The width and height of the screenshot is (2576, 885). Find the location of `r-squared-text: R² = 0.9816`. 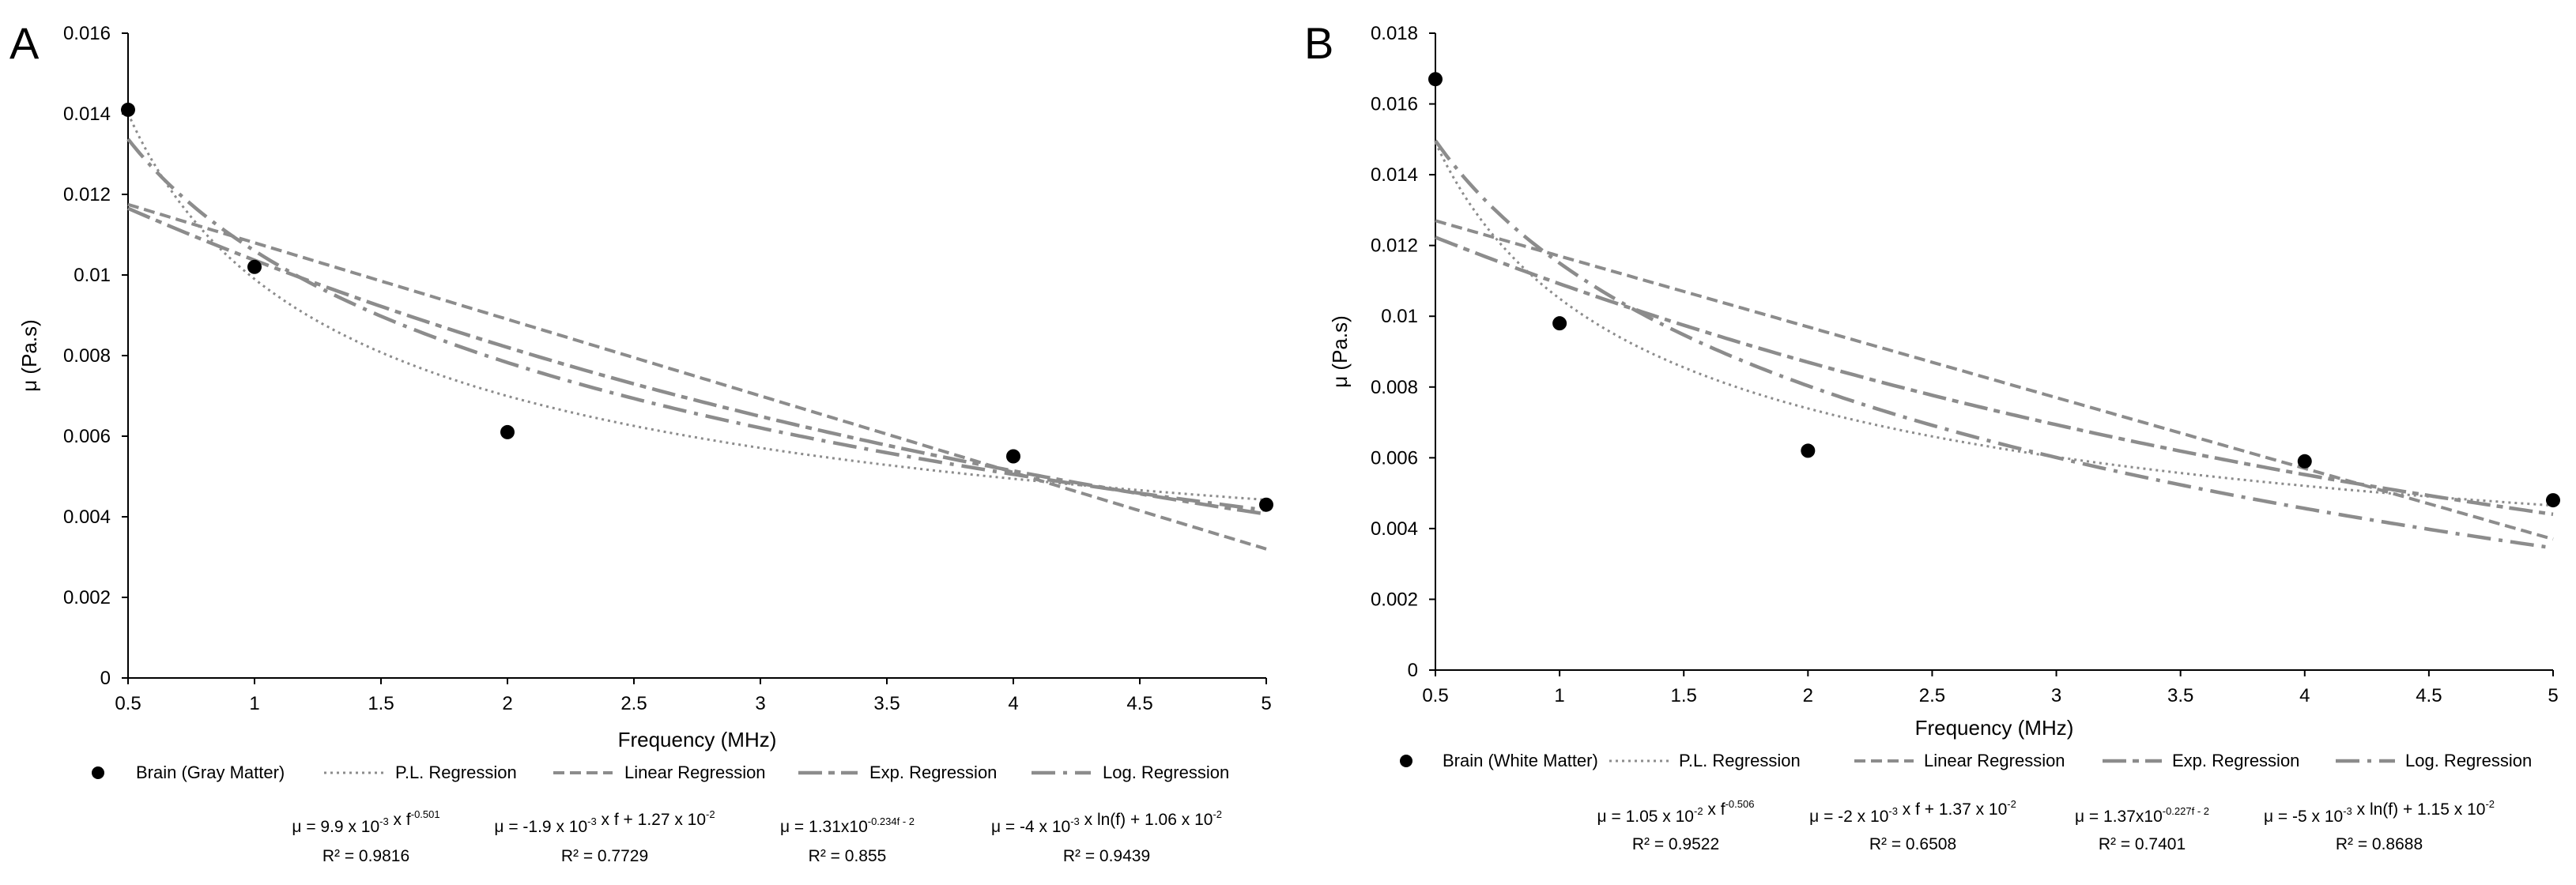

r-squared-text: R² = 0.9816 is located at coordinates (365, 856).